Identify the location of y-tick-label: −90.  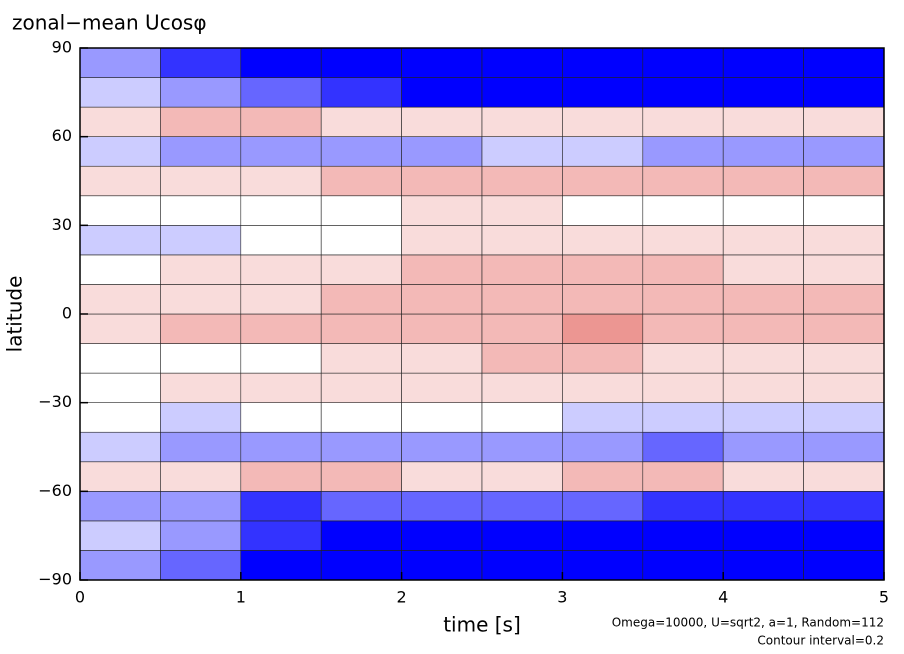
(55, 579).